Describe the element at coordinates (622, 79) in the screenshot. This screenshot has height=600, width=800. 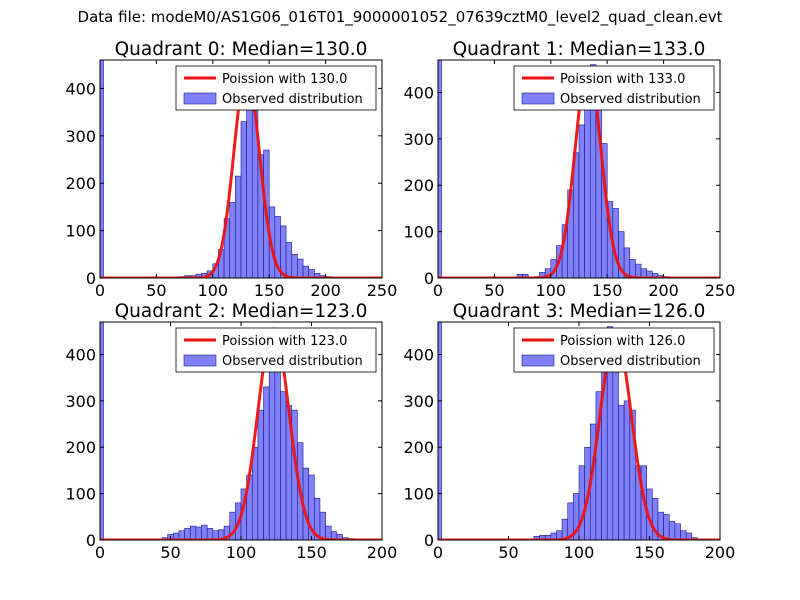
I see `legend-line-label: Poission with 133.0` at that location.